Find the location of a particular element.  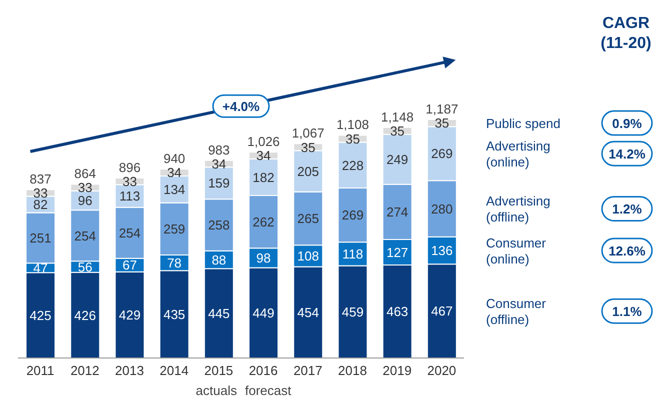

text: Consumer (online) is located at coordinates (516, 251).